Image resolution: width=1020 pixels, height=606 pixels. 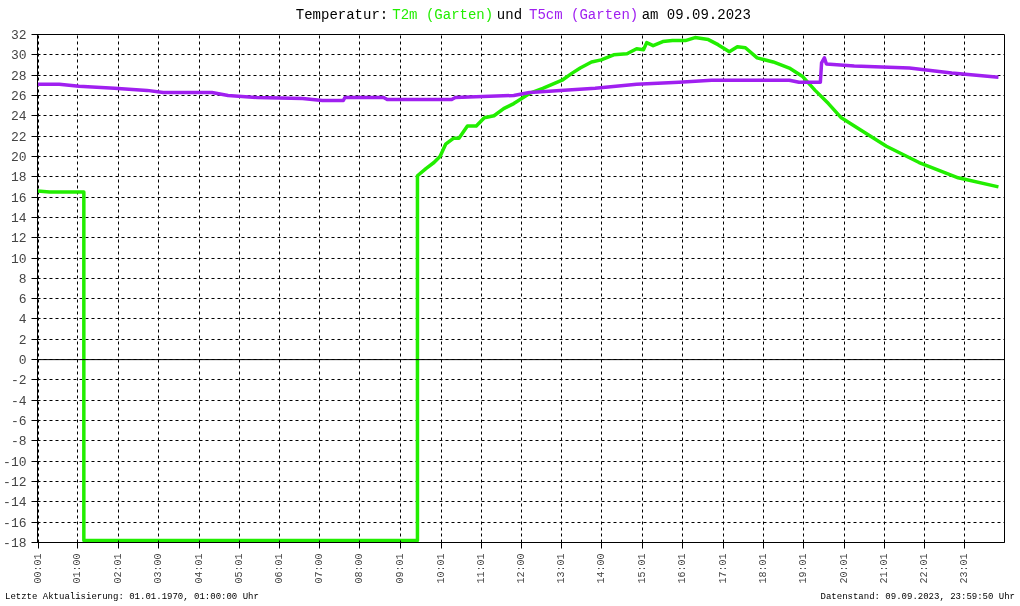 I want to click on y-tick-label: 22, so click(x=18, y=137).